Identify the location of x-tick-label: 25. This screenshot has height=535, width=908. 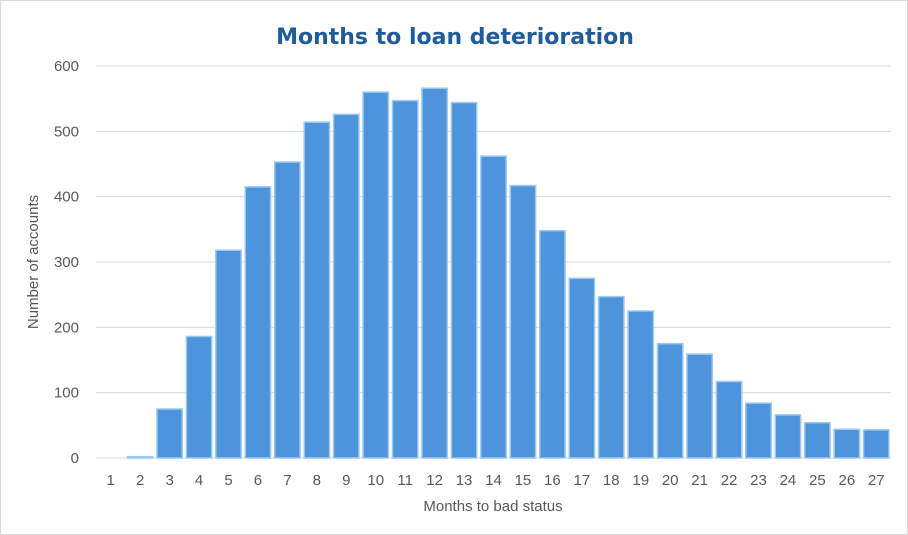
(817, 480).